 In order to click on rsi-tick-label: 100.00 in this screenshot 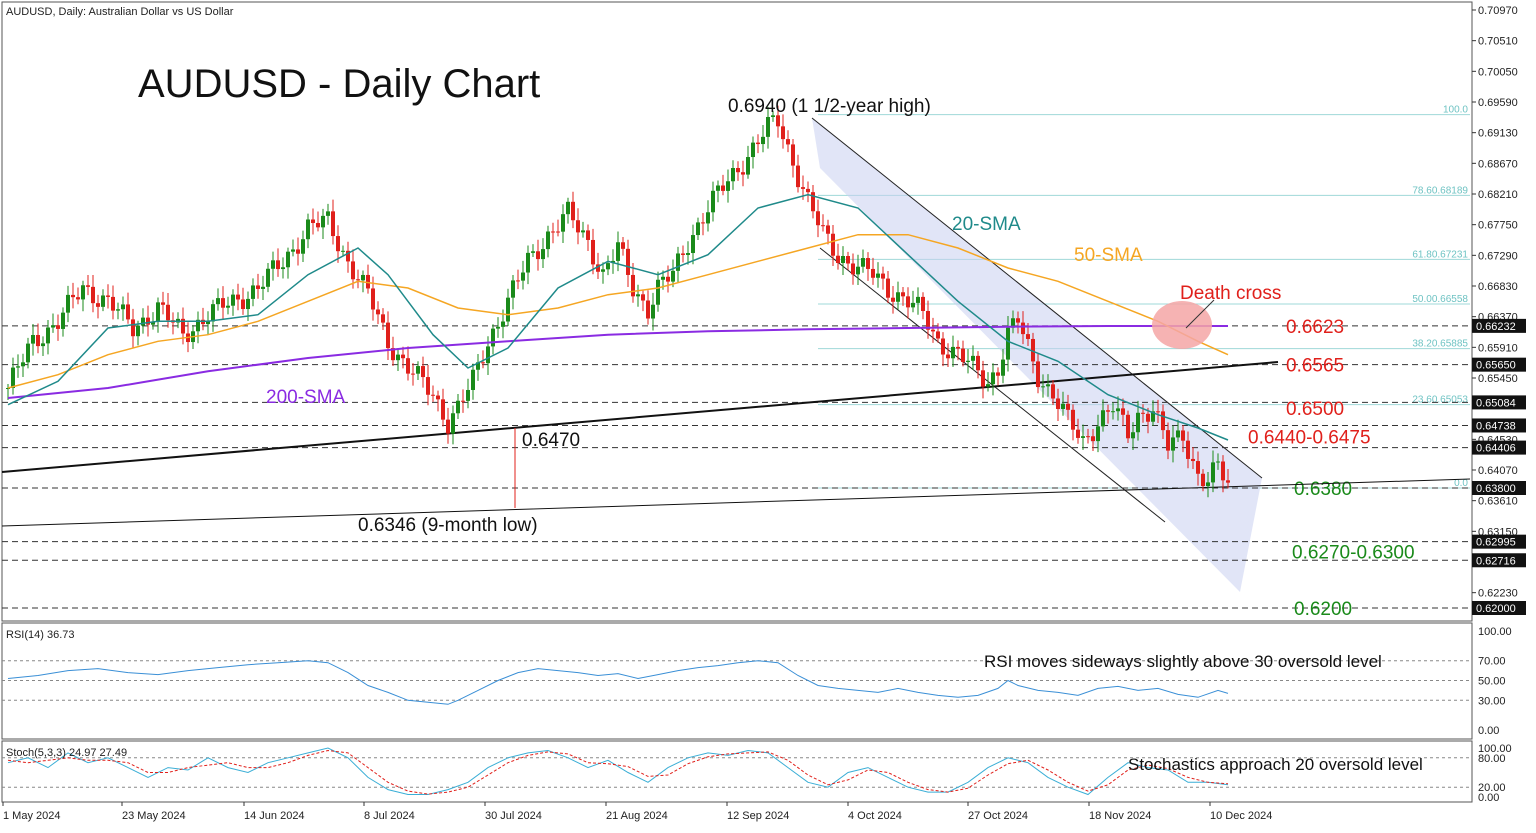, I will do `click(1495, 632)`.